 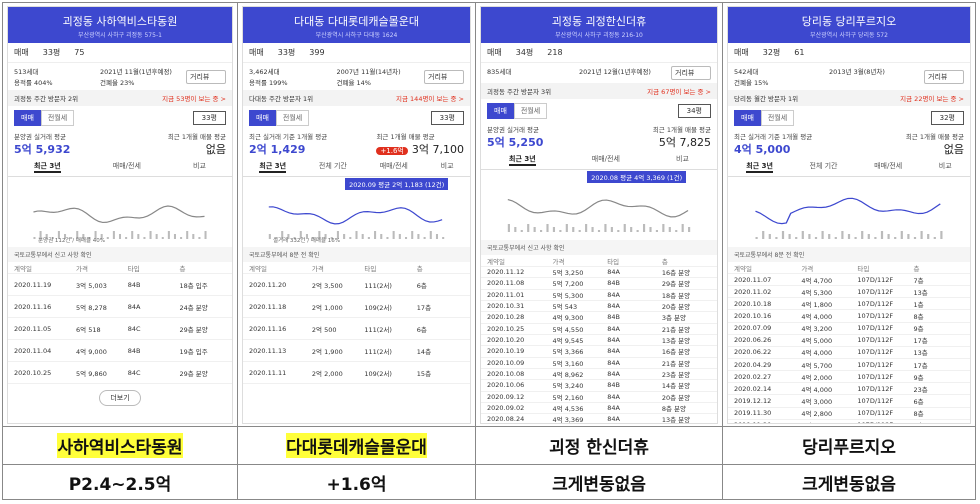 I want to click on trade-row: 2020.04.29 4억 5,700 107D/112F 17층, so click(x=849, y=365).